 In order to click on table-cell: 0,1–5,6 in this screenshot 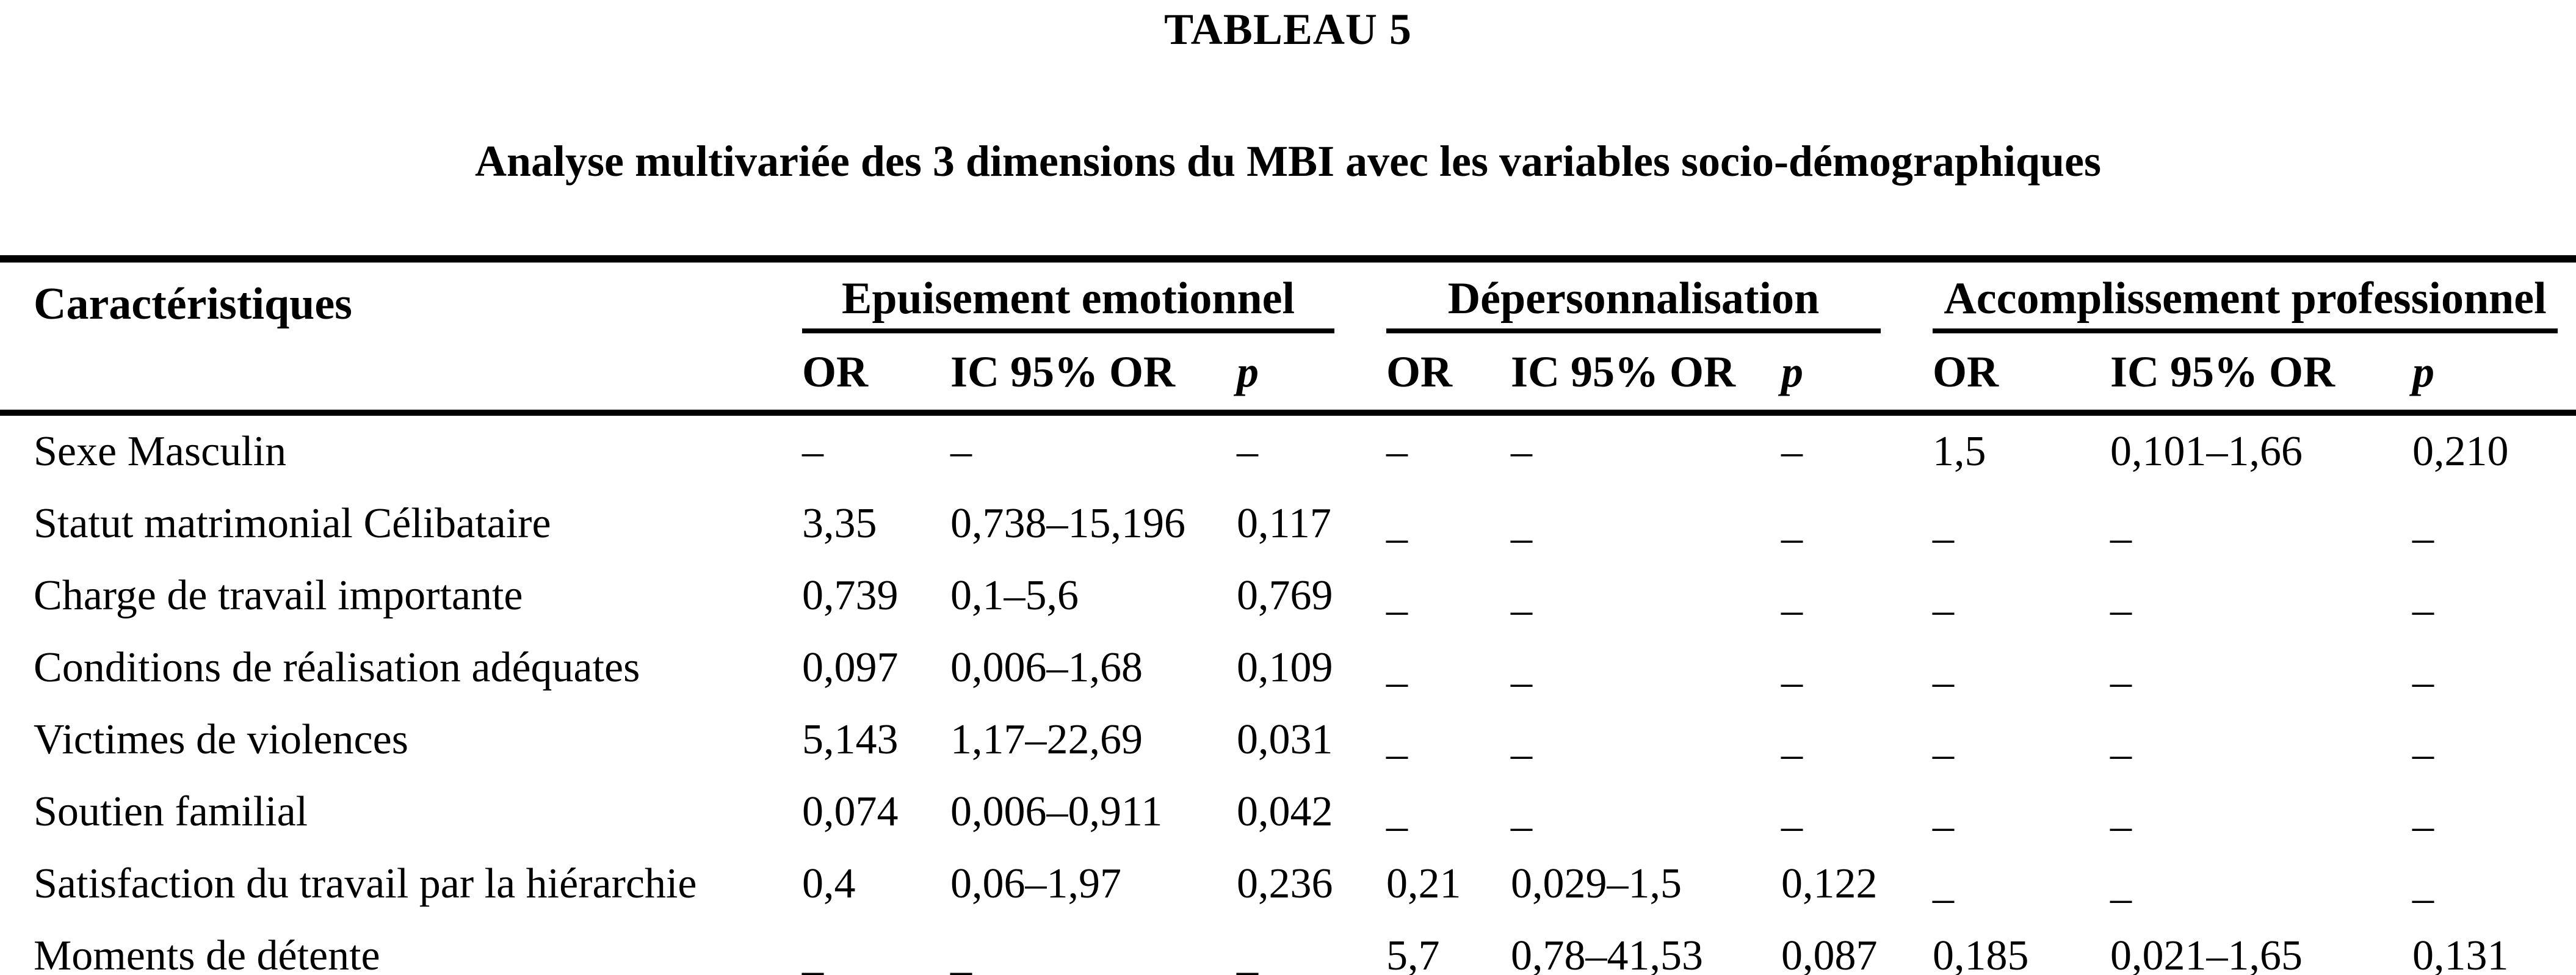, I will do `click(1014, 595)`.